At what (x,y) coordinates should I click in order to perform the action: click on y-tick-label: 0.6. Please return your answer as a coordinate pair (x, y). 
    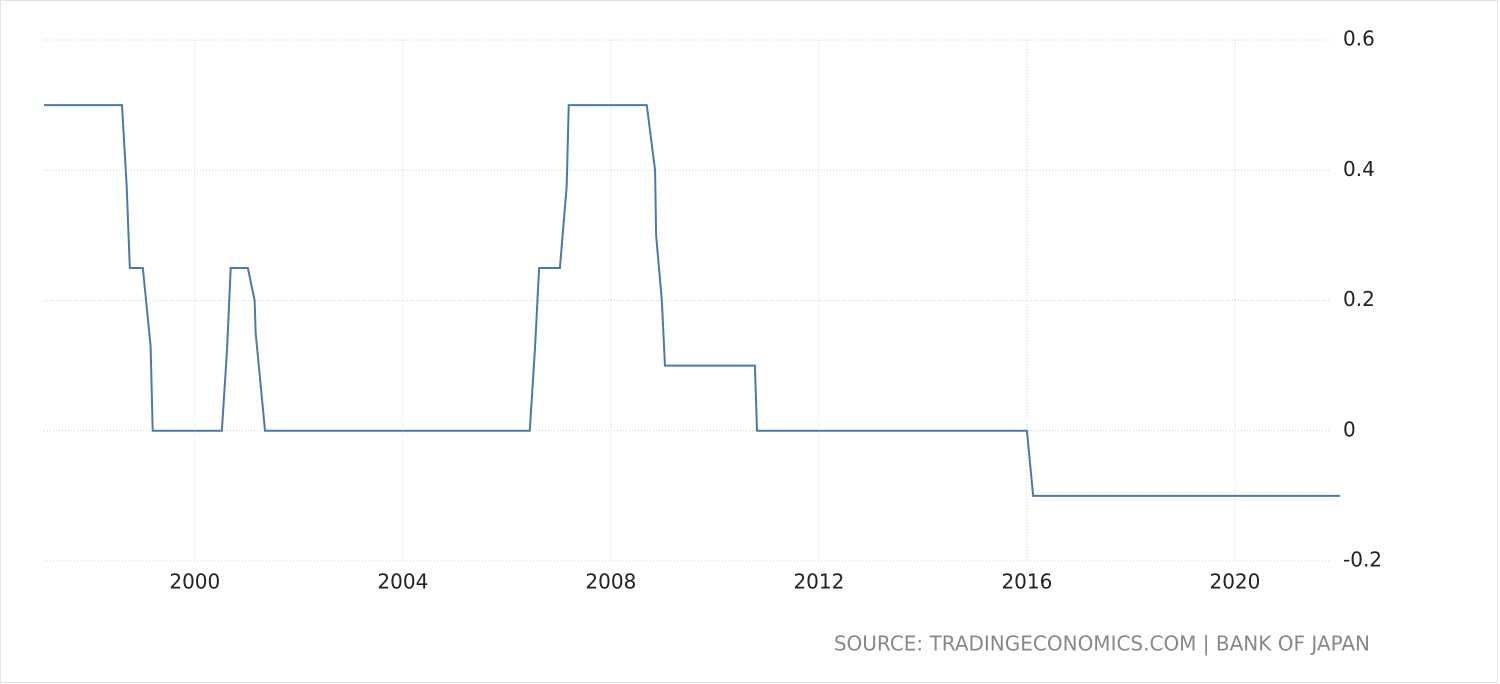
    Looking at the image, I should click on (1359, 39).